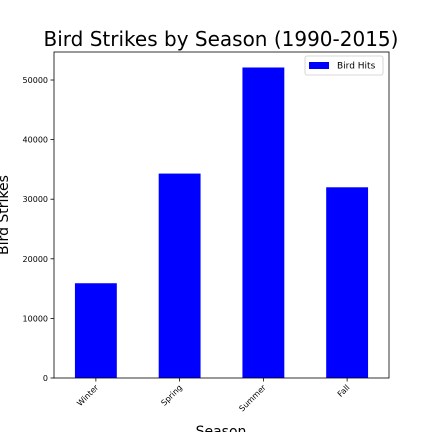 Image resolution: width=432 pixels, height=432 pixels. I want to click on y-tick-label: 50000, so click(35, 80).